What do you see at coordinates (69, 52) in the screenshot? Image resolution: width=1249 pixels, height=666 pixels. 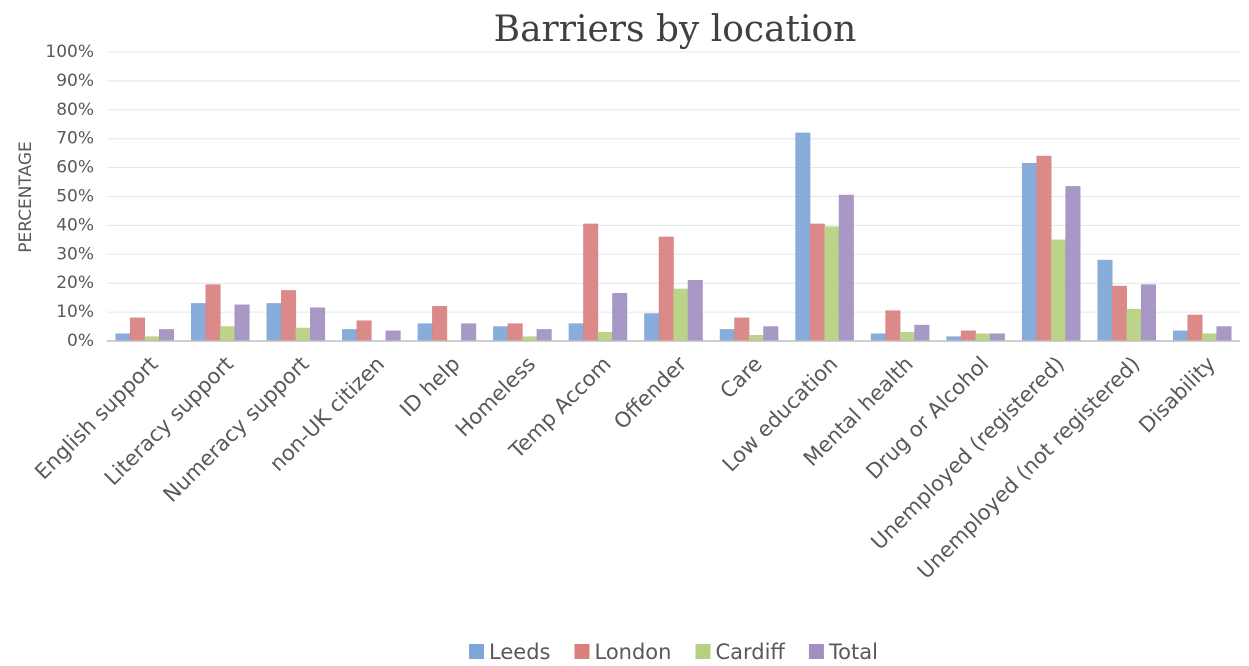 I see `y-tick-label: 100%` at bounding box center [69, 52].